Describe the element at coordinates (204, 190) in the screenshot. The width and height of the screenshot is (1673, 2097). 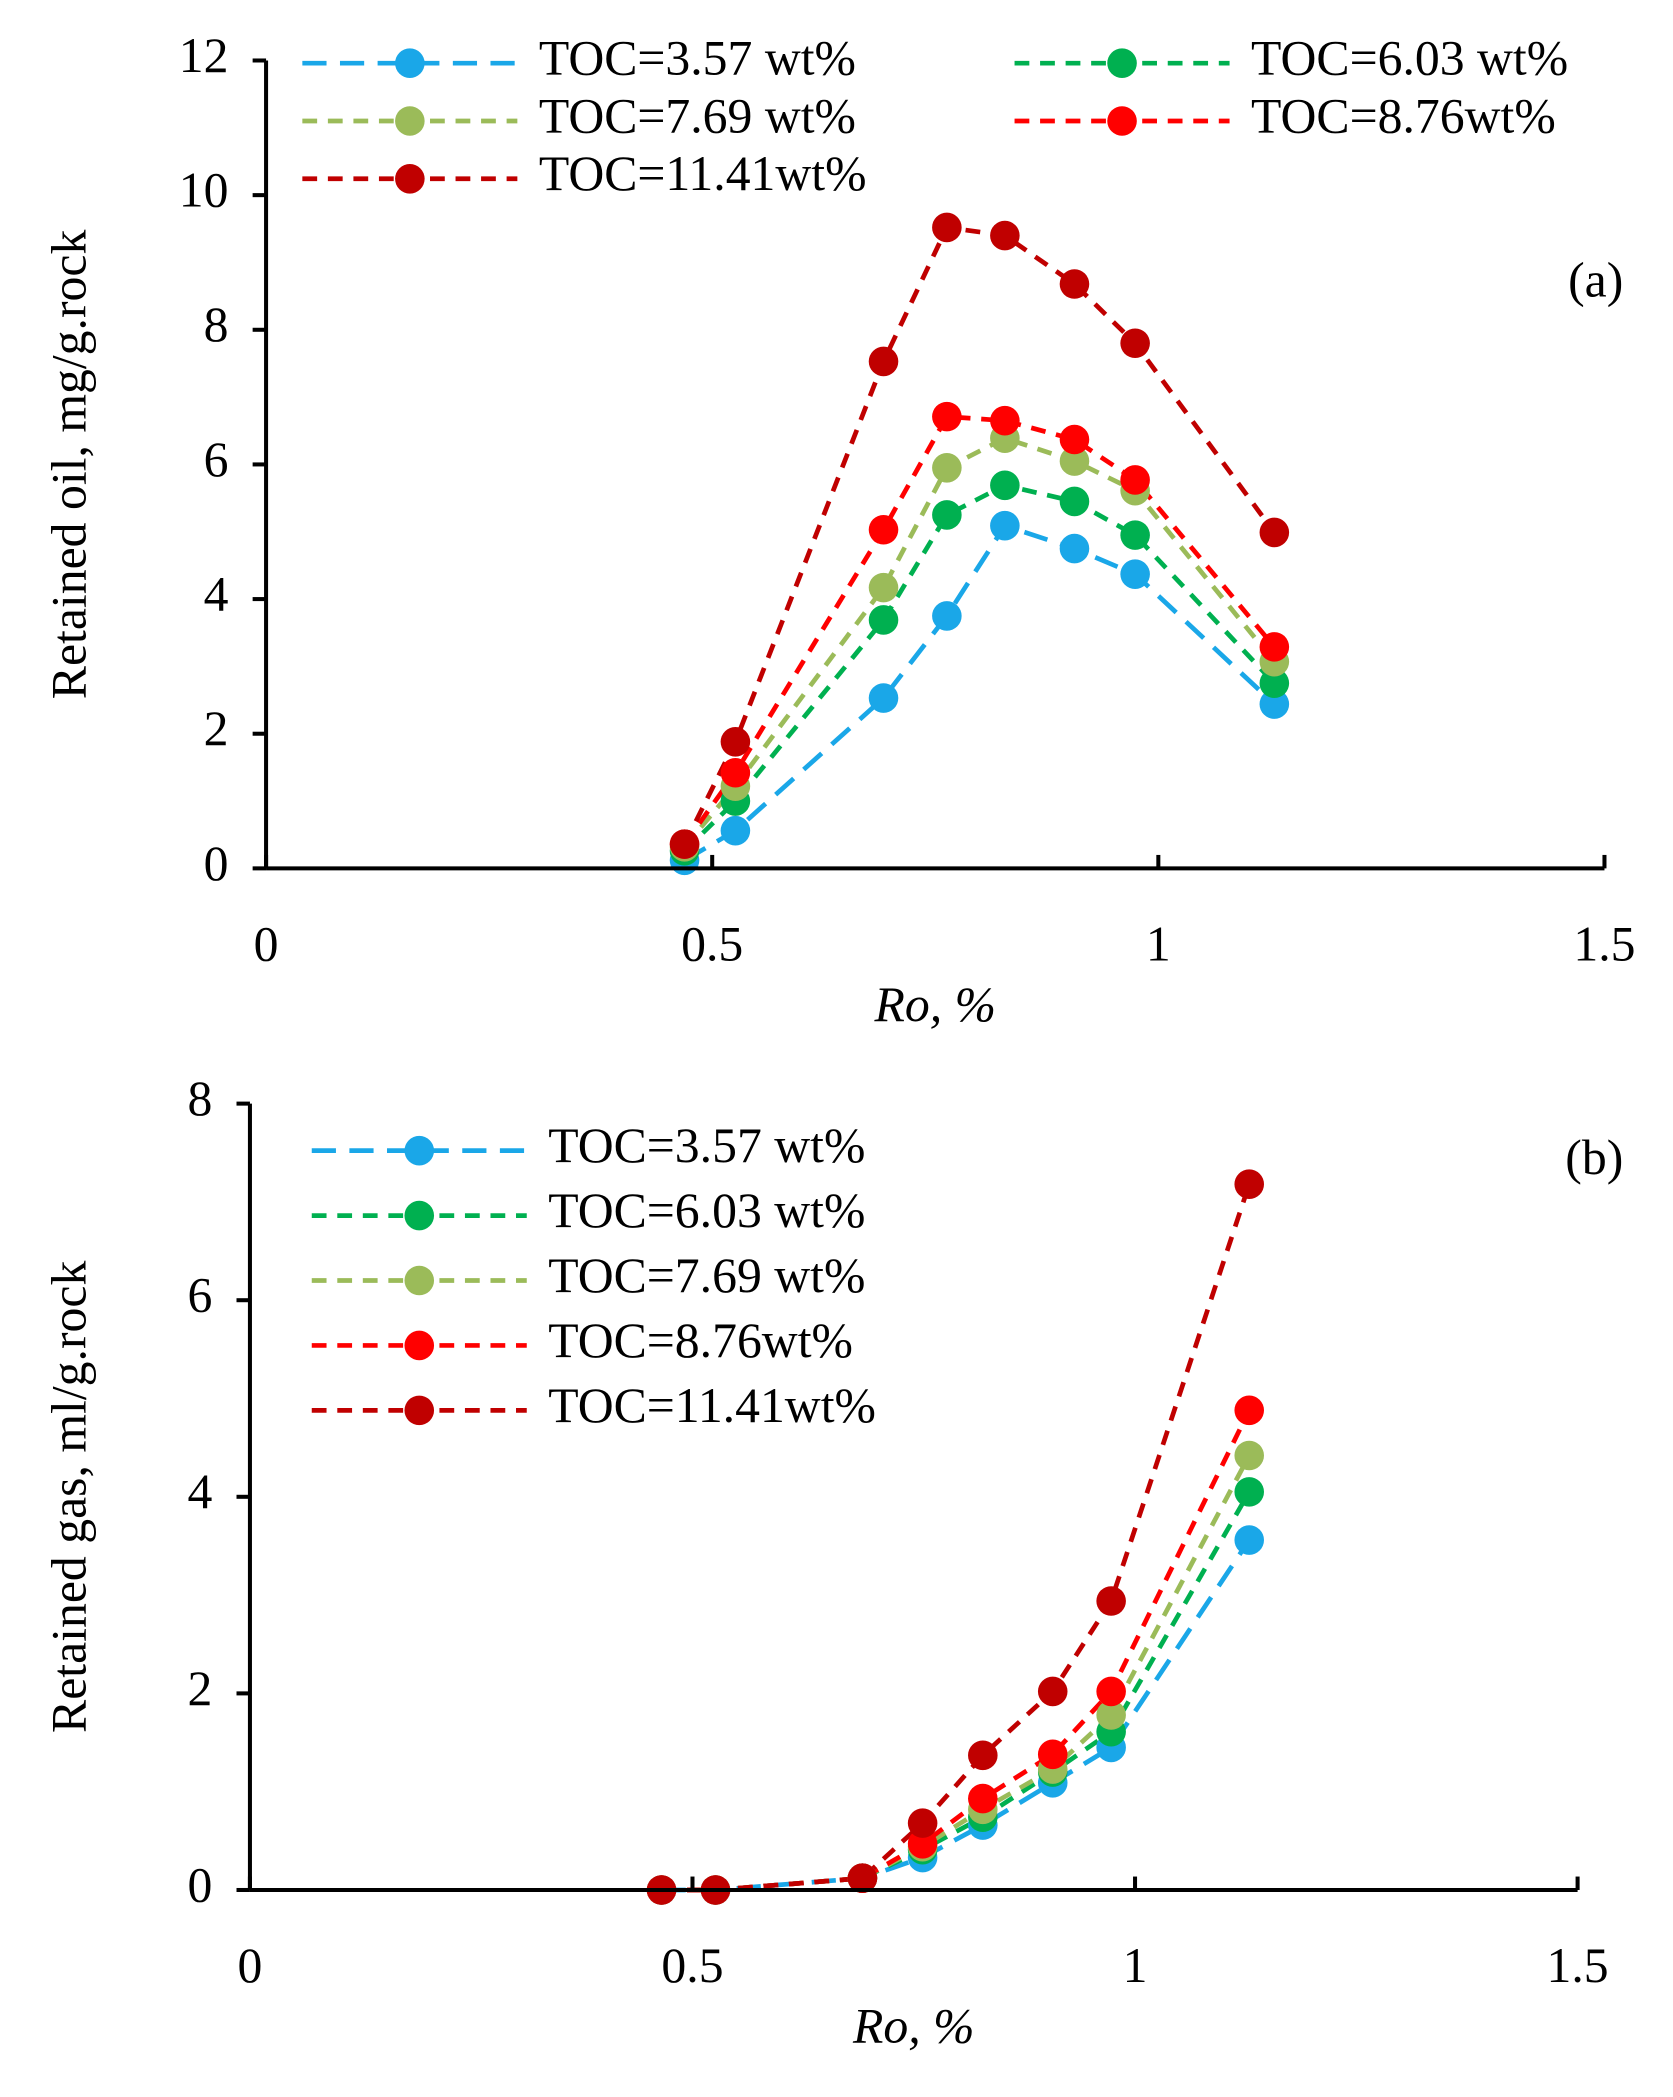
I see `y-tick-label: 10` at that location.